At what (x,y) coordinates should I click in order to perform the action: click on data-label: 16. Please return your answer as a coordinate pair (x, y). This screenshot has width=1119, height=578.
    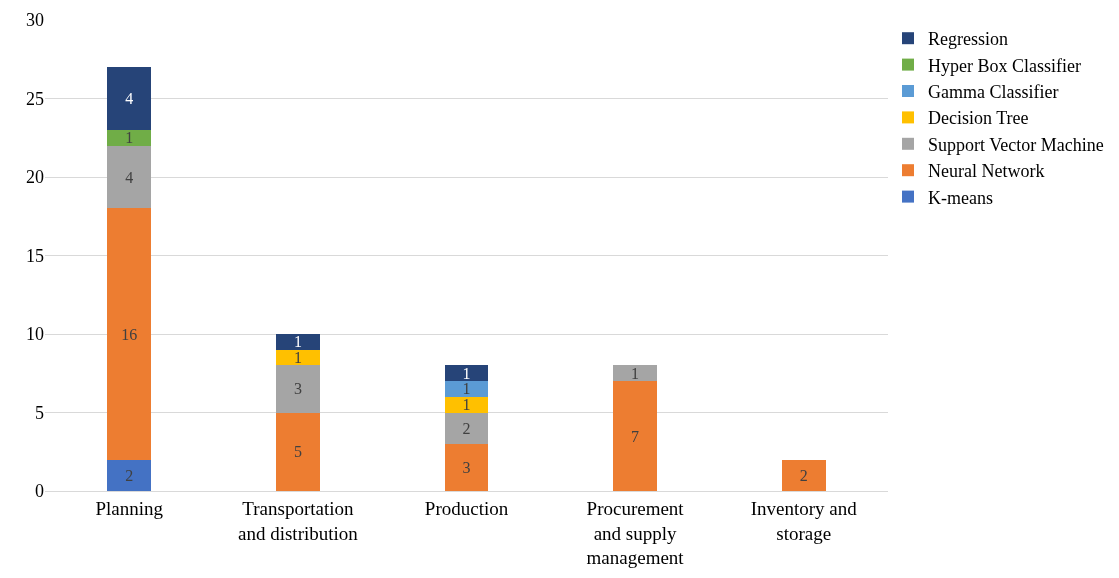
    Looking at the image, I should click on (129, 334).